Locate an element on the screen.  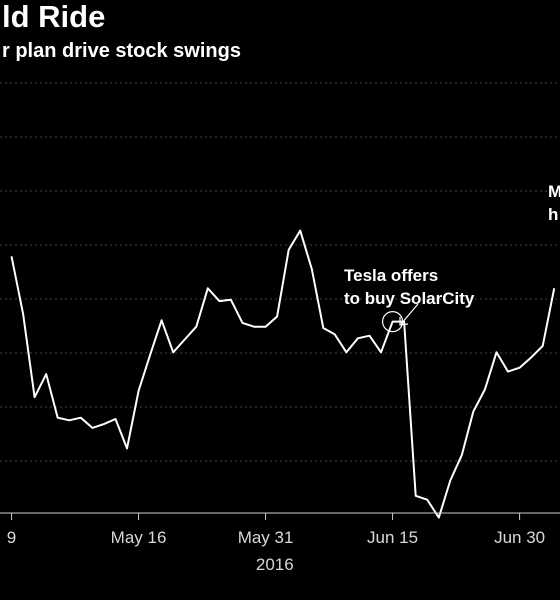
annotation-text: Tesla offers is located at coordinates (391, 275).